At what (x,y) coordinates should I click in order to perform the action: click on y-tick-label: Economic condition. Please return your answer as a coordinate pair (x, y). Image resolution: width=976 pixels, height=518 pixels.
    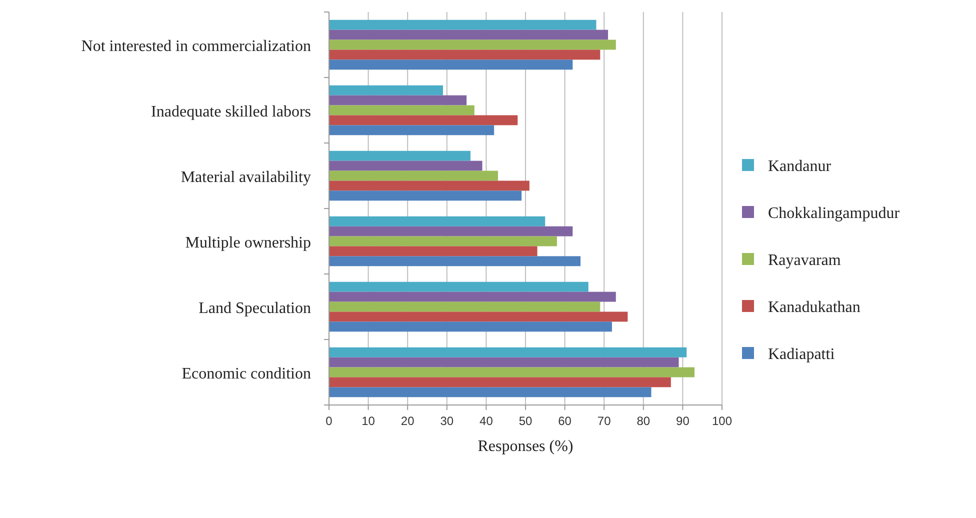
    Looking at the image, I should click on (246, 373).